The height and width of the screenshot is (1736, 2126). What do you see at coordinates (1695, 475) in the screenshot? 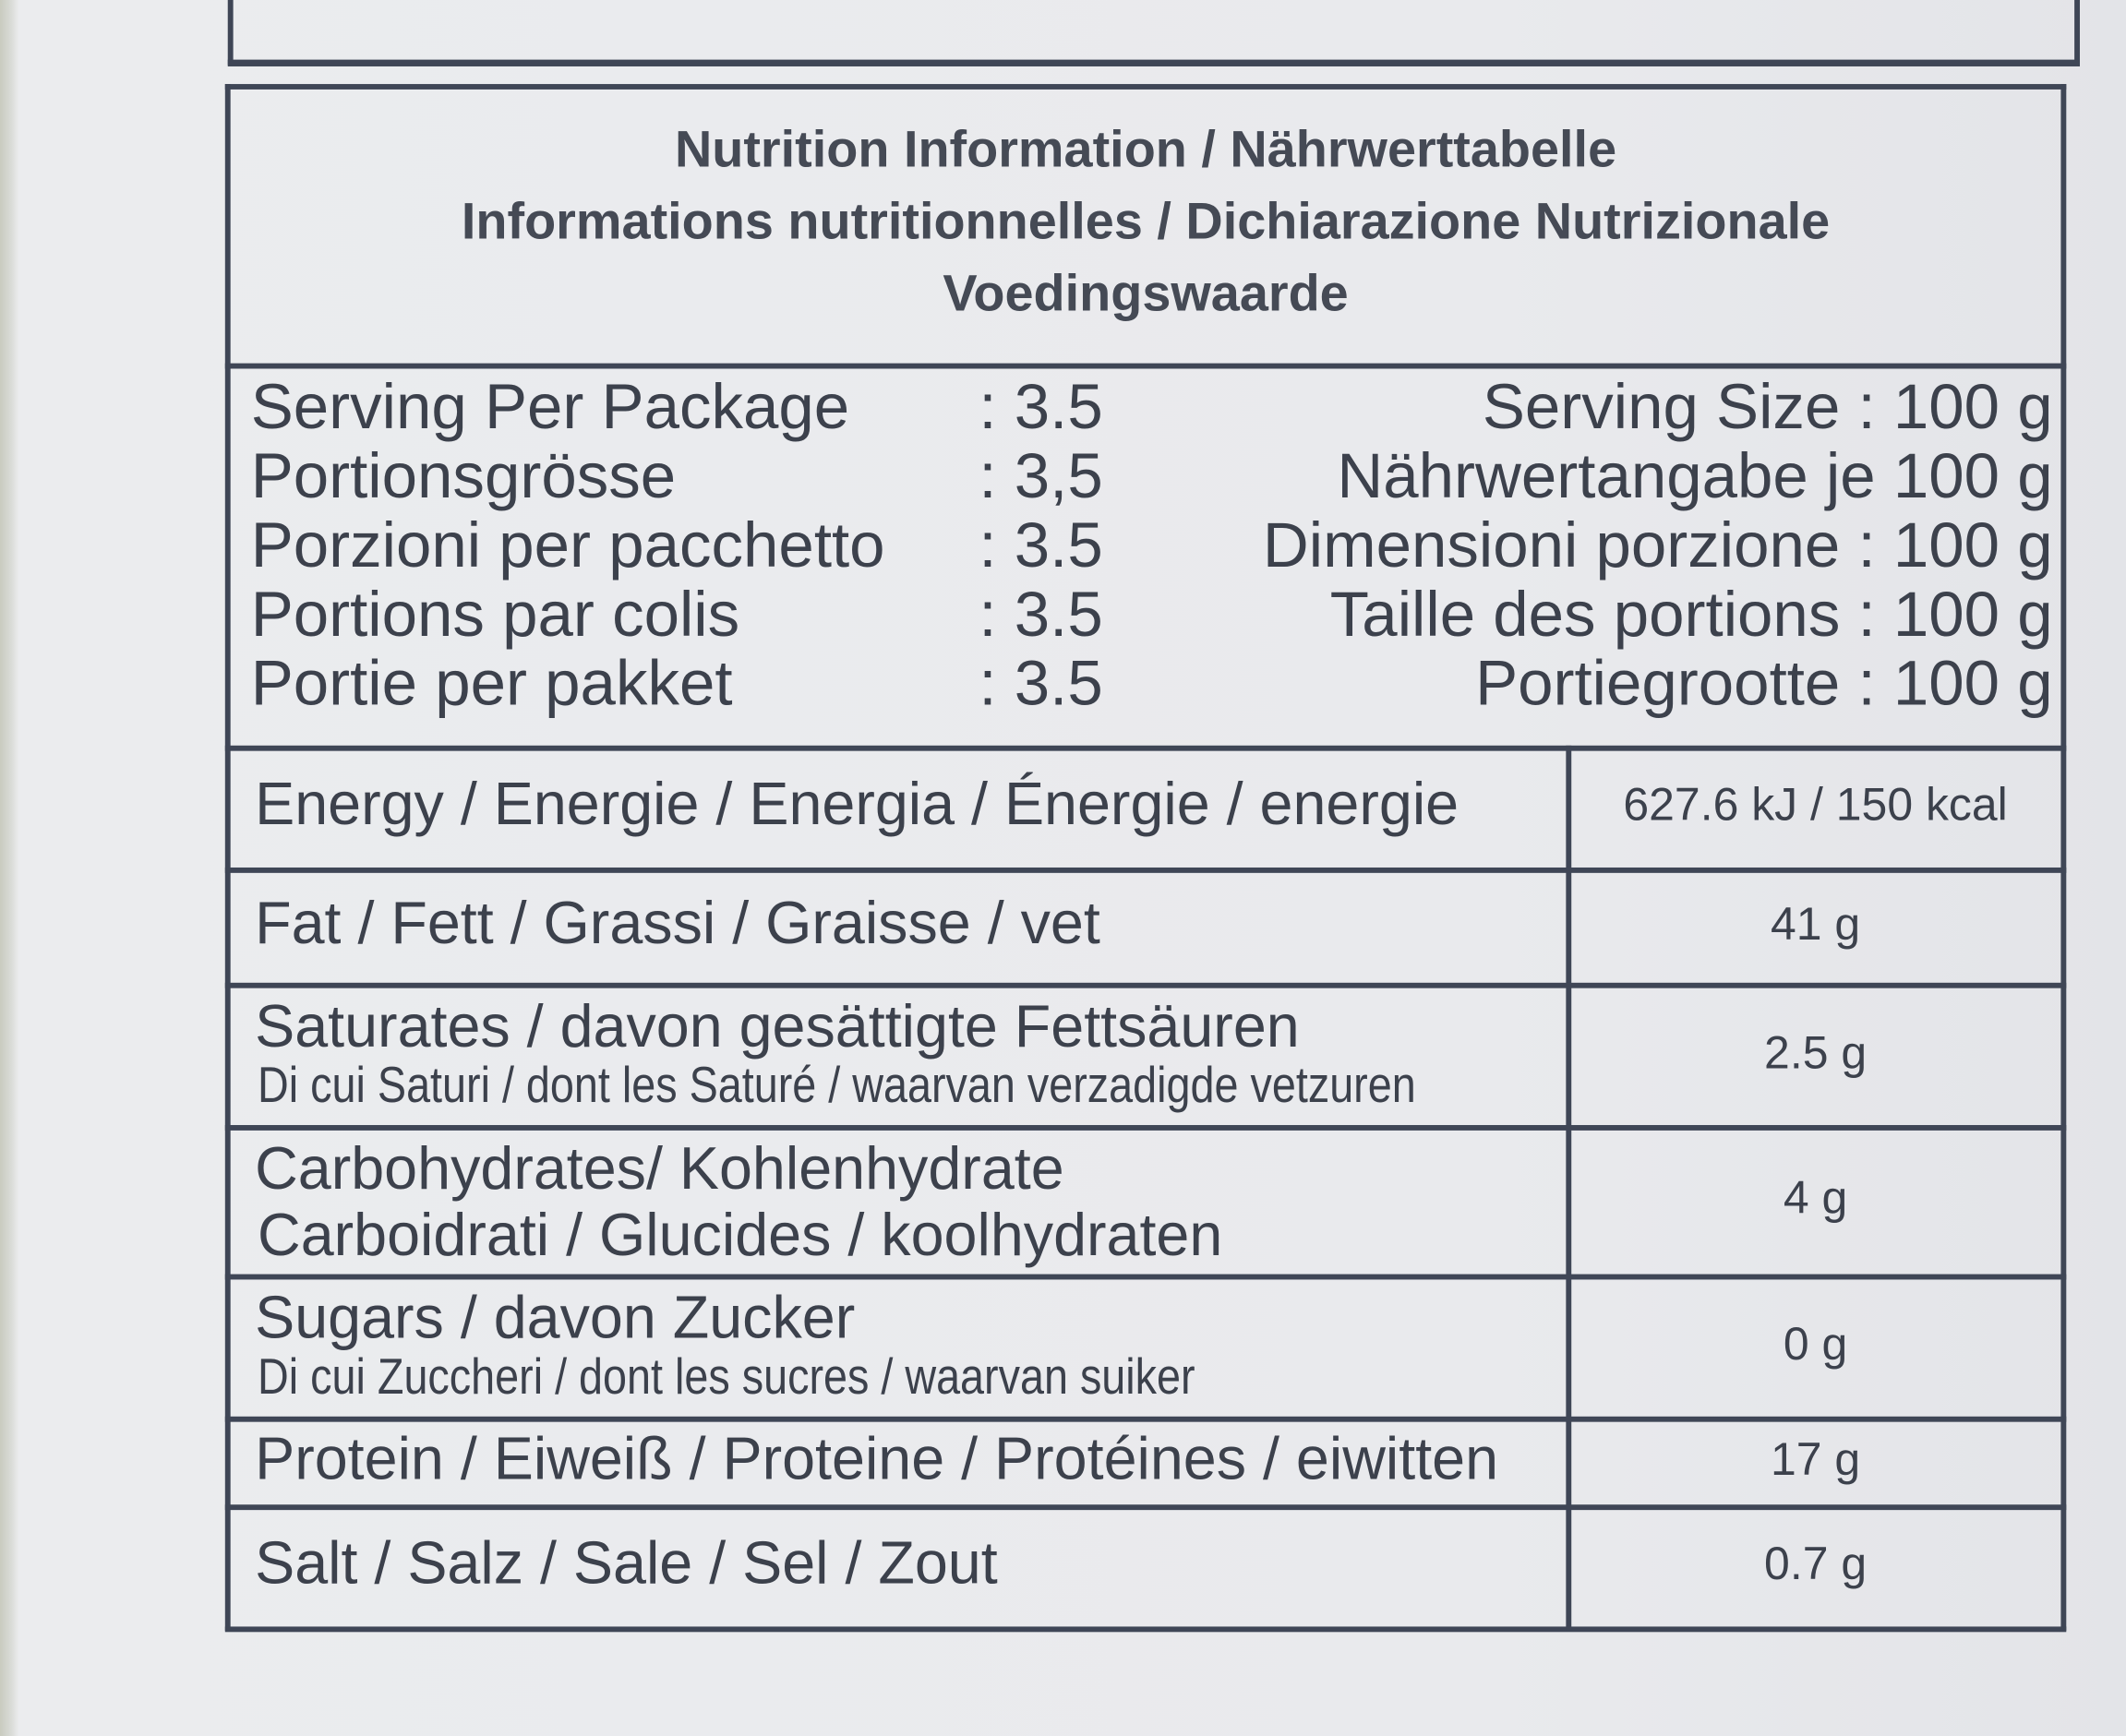
I see `serving-size: Nährwertangabe je 100 g` at bounding box center [1695, 475].